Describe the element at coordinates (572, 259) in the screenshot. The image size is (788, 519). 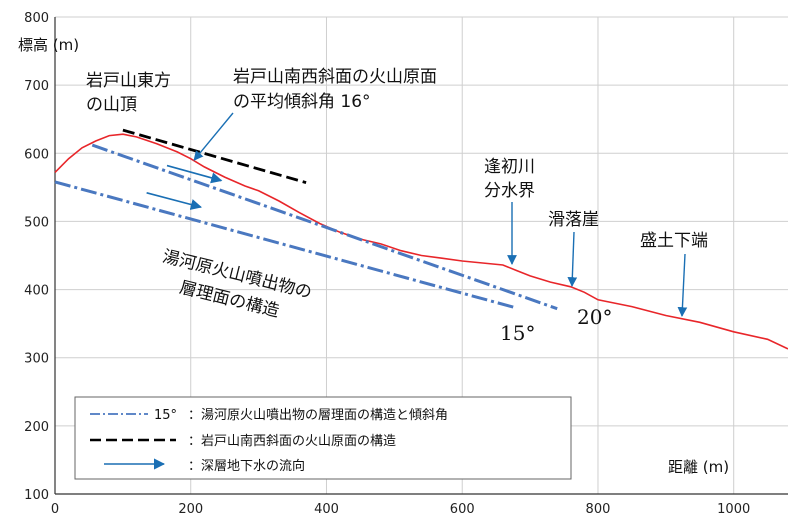
I see `scarp-arrow` at that location.